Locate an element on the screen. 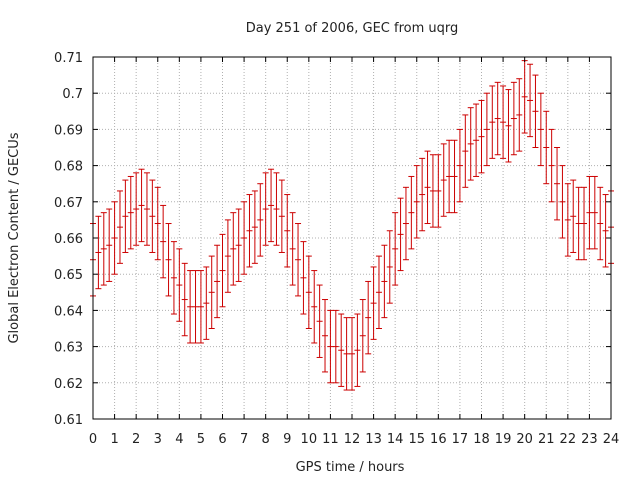  x-tick-label: 24 is located at coordinates (611, 439).